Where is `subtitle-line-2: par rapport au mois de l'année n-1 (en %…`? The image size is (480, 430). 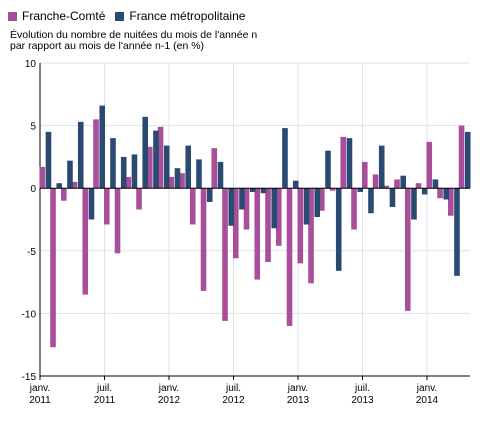 subtitle-line-2: par rapport au mois de l'année n-1 (en %… is located at coordinates (107, 46).